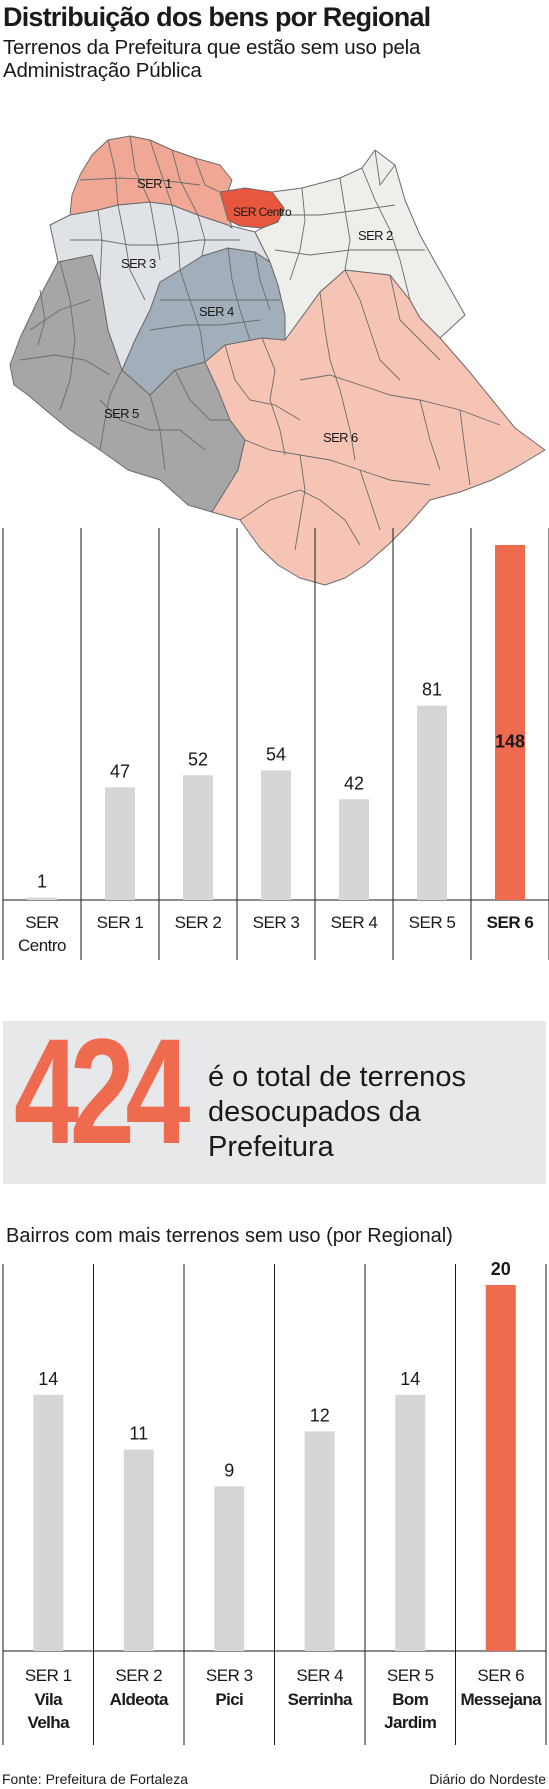  I want to click on chart1-value-label: 54, so click(276, 754).